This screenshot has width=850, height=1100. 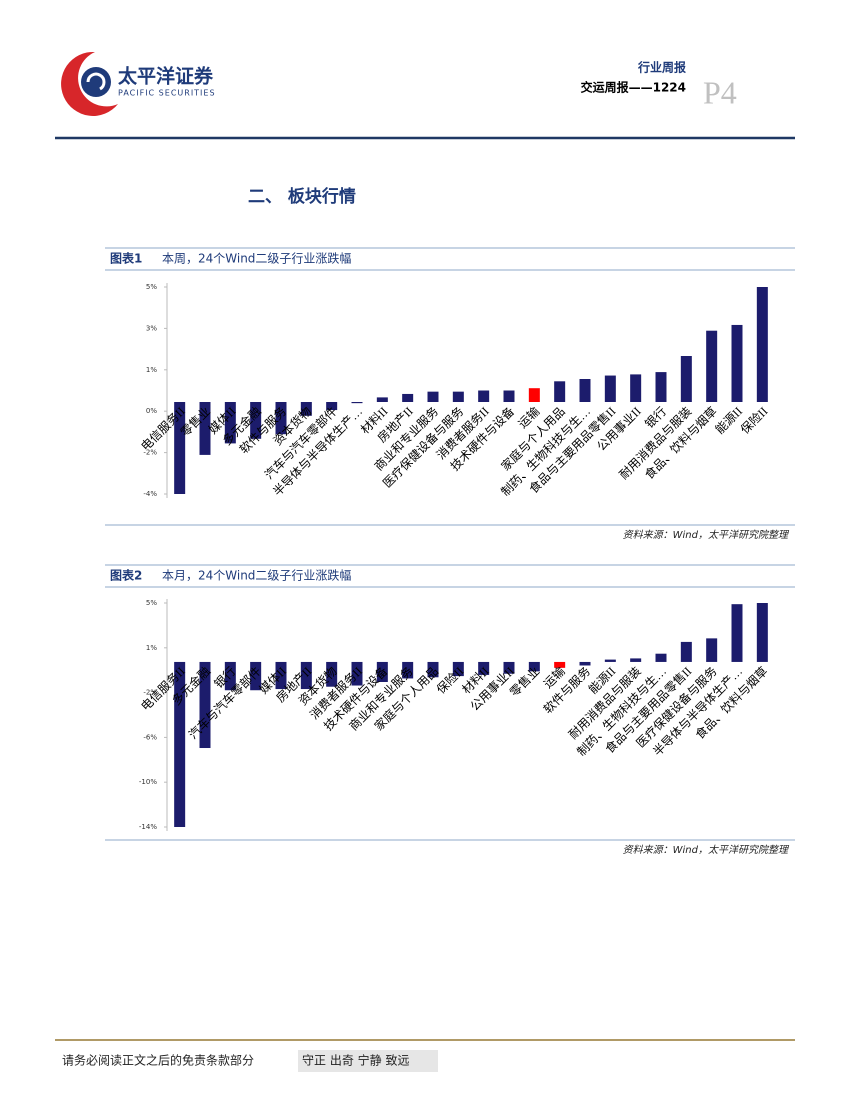 What do you see at coordinates (566, 689) in the screenshot?
I see `x-tick-label: 软件与服务` at bounding box center [566, 689].